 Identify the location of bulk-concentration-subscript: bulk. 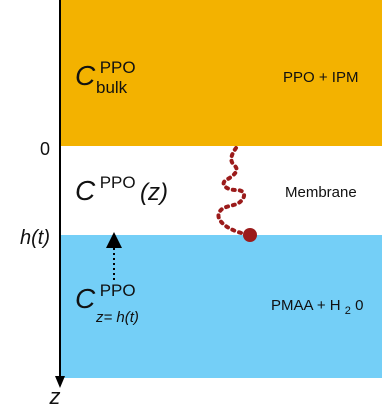
(112, 87).